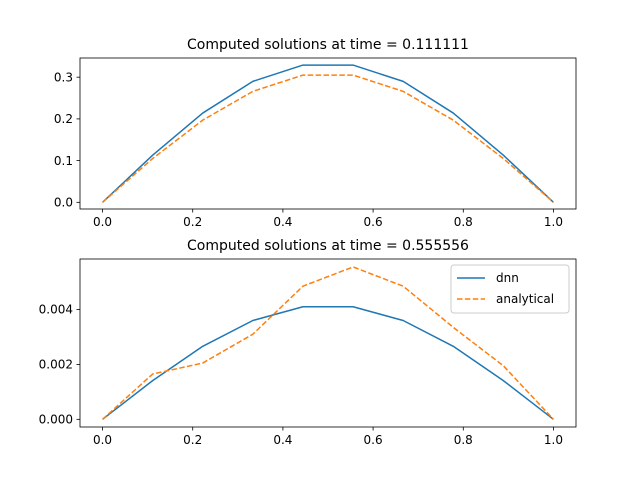 The height and width of the screenshot is (480, 640). I want to click on x-tick-label-bottom: 0.6, so click(373, 440).